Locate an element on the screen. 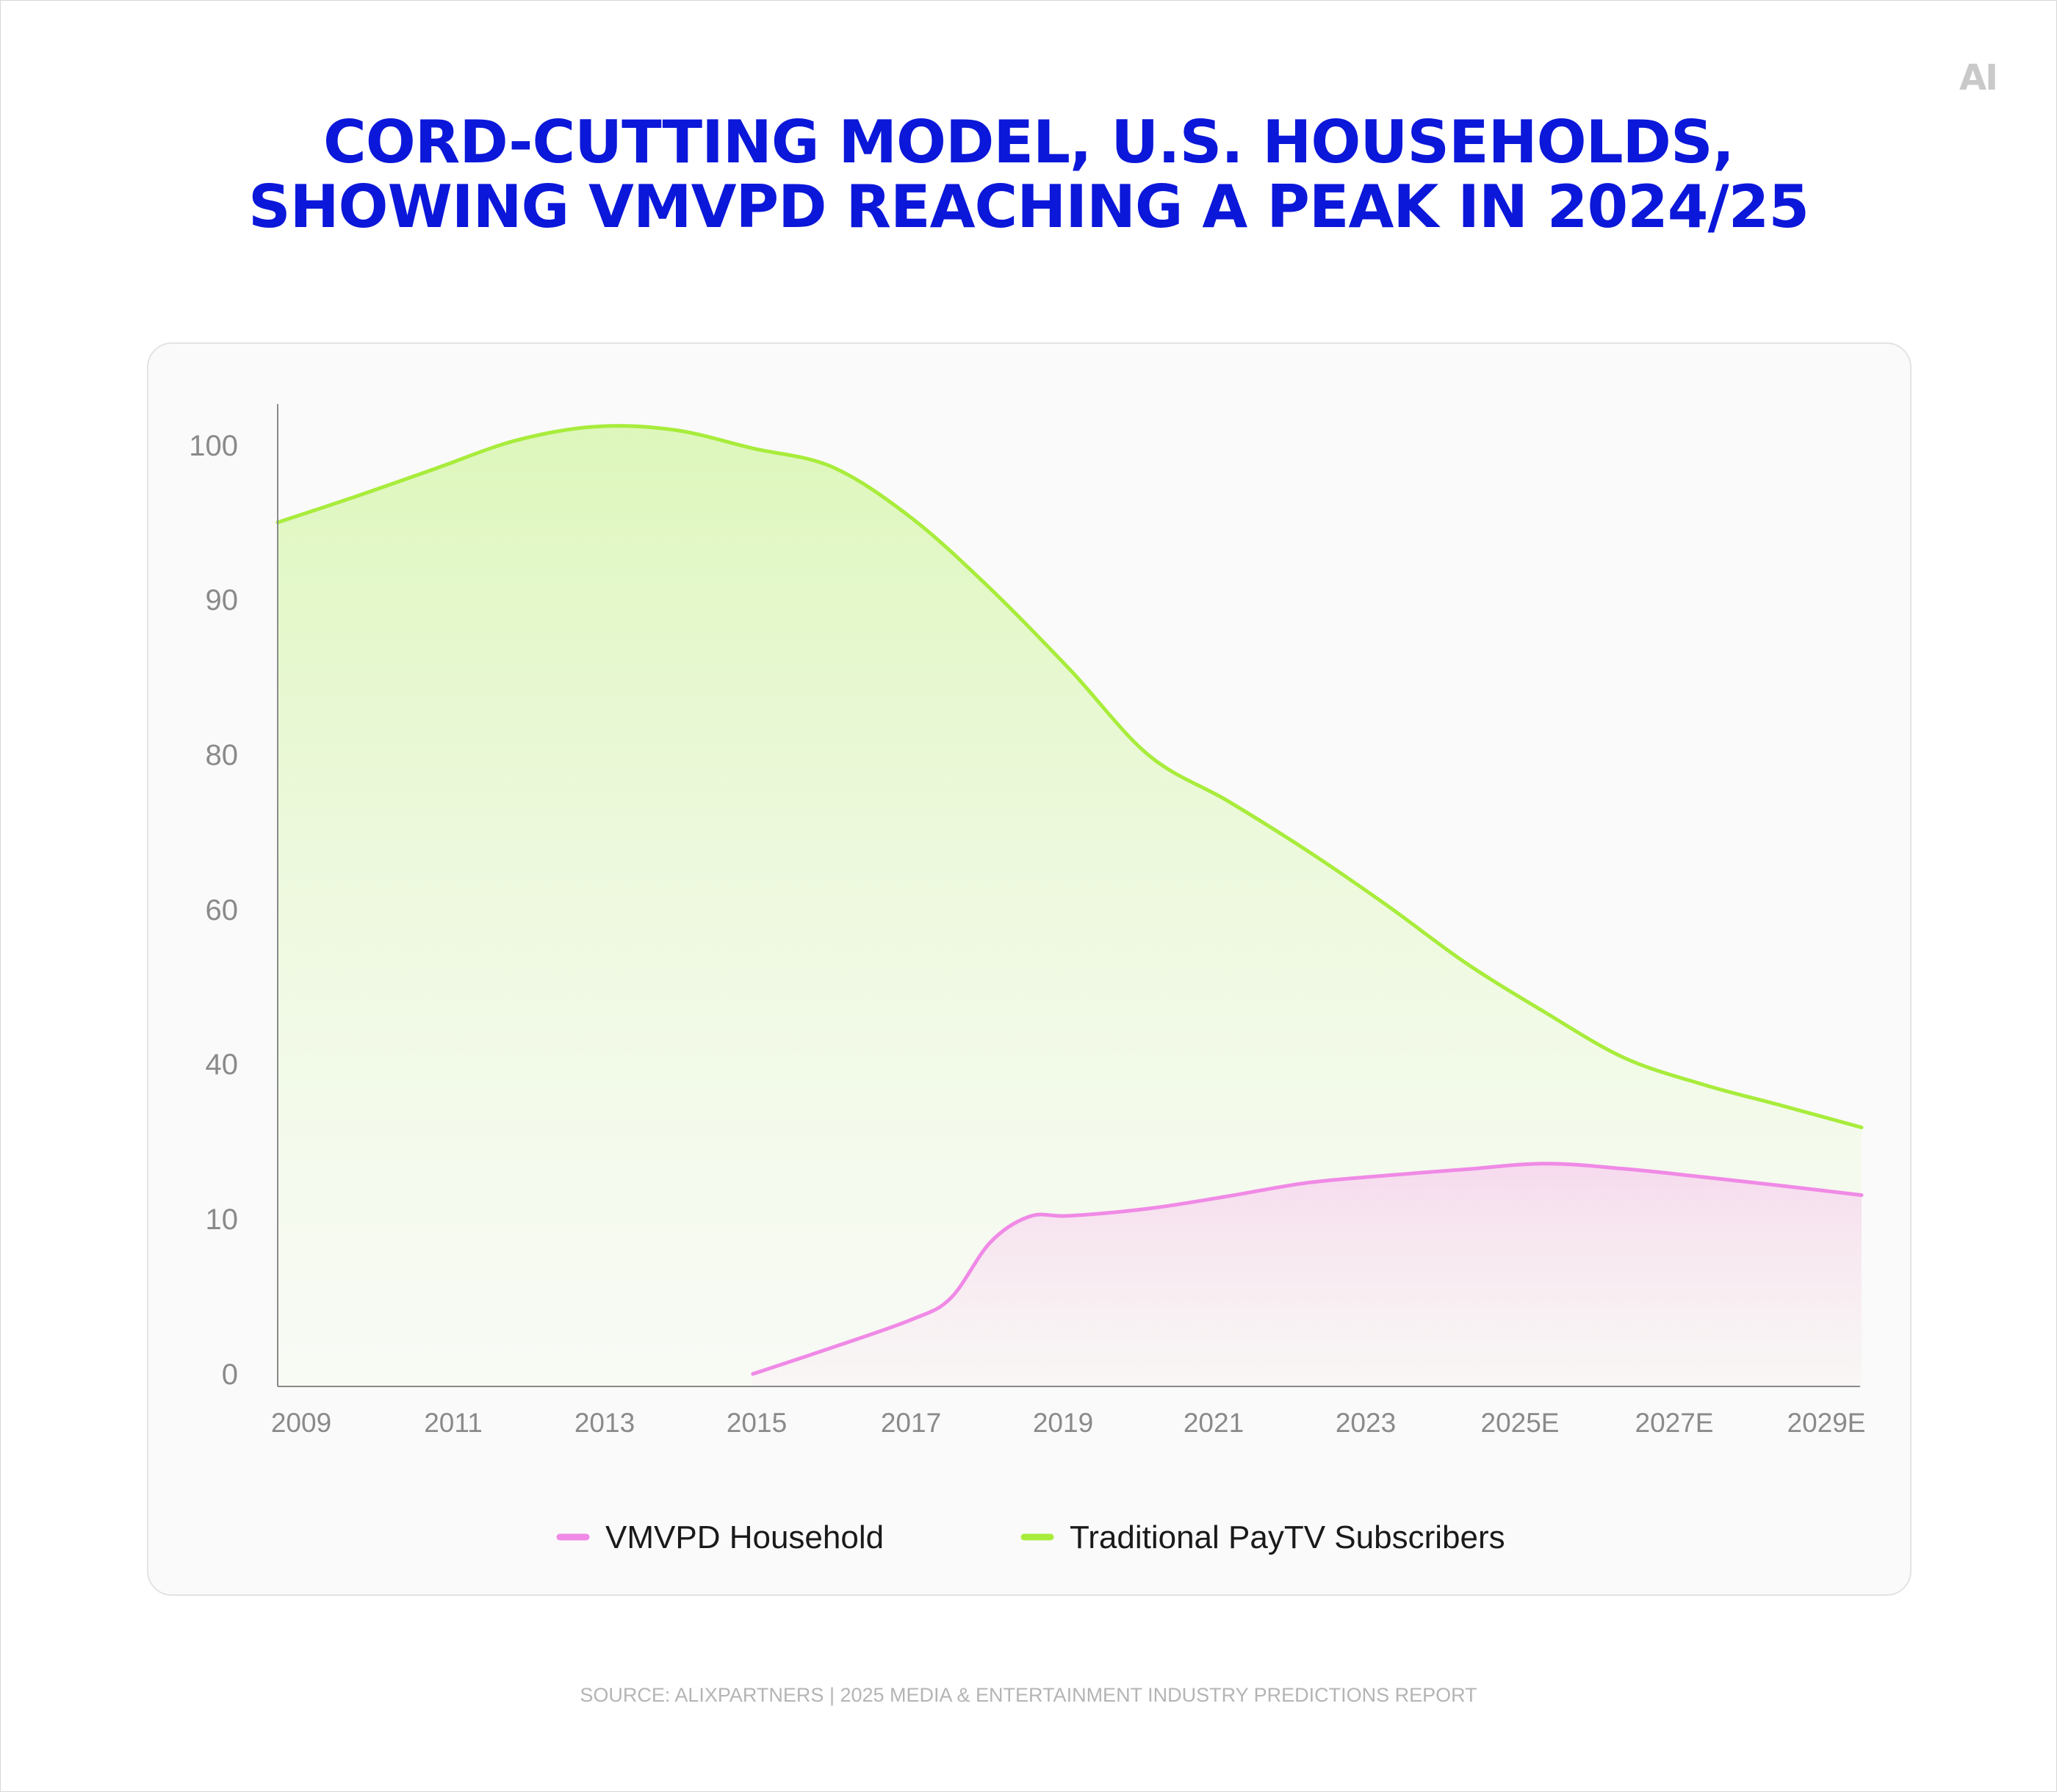 The height and width of the screenshot is (1792, 2057). y-tick-label: 0 is located at coordinates (230, 1375).